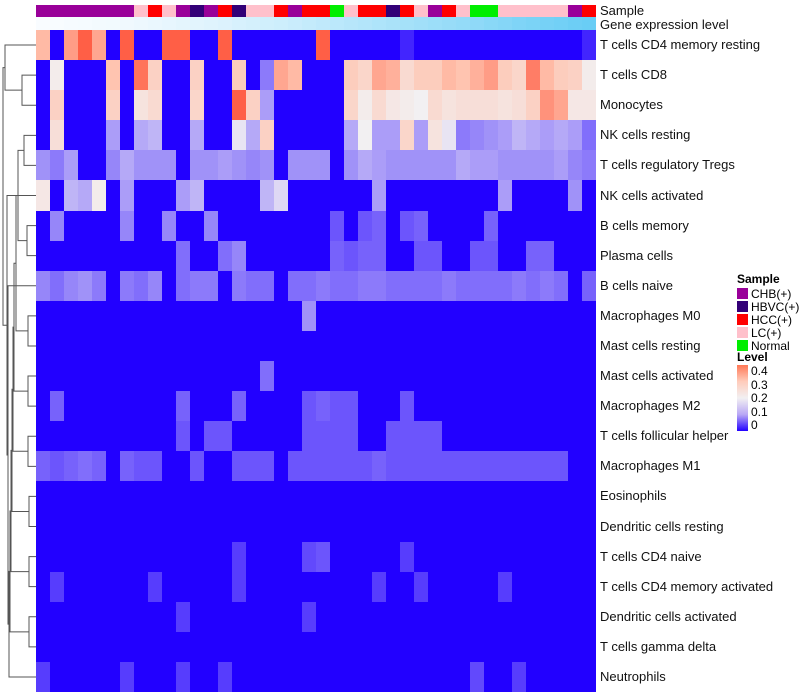 This screenshot has width=800, height=700. What do you see at coordinates (754, 425) in the screenshot?
I see `level-tick-label: 0` at bounding box center [754, 425].